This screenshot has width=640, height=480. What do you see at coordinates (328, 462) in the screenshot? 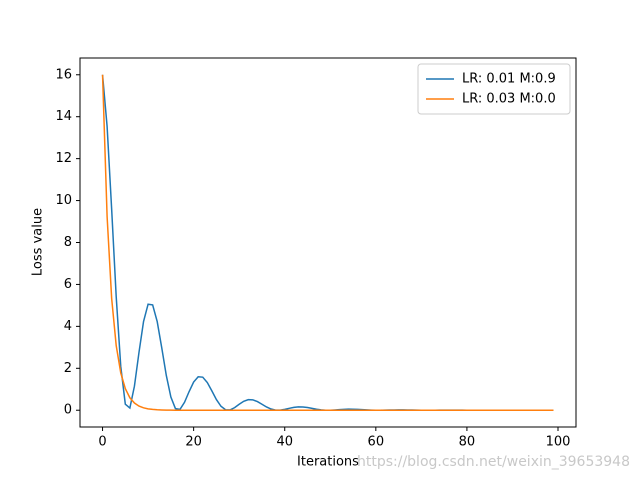
I see `x-axis-label: Iterations` at bounding box center [328, 462].